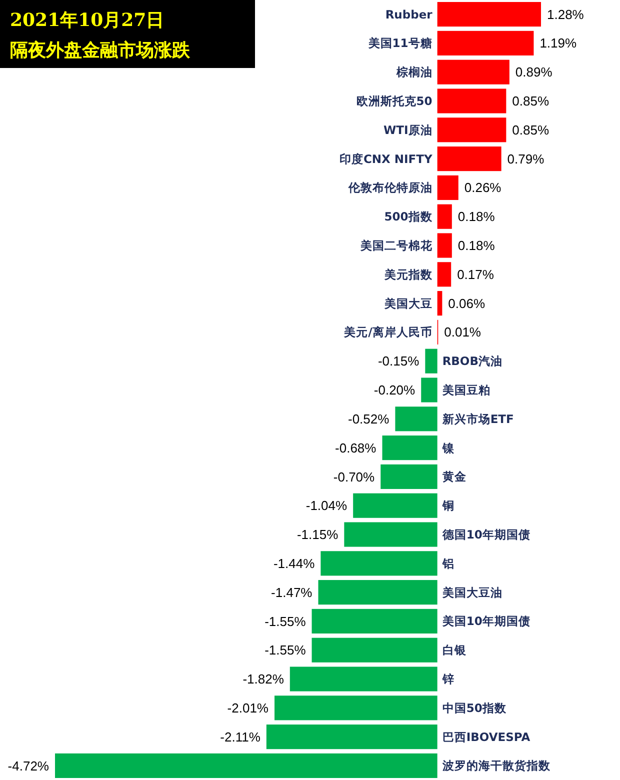 This screenshot has height=780, width=620. I want to click on y-tick-label: 巴西IBOVESPA, so click(486, 737).